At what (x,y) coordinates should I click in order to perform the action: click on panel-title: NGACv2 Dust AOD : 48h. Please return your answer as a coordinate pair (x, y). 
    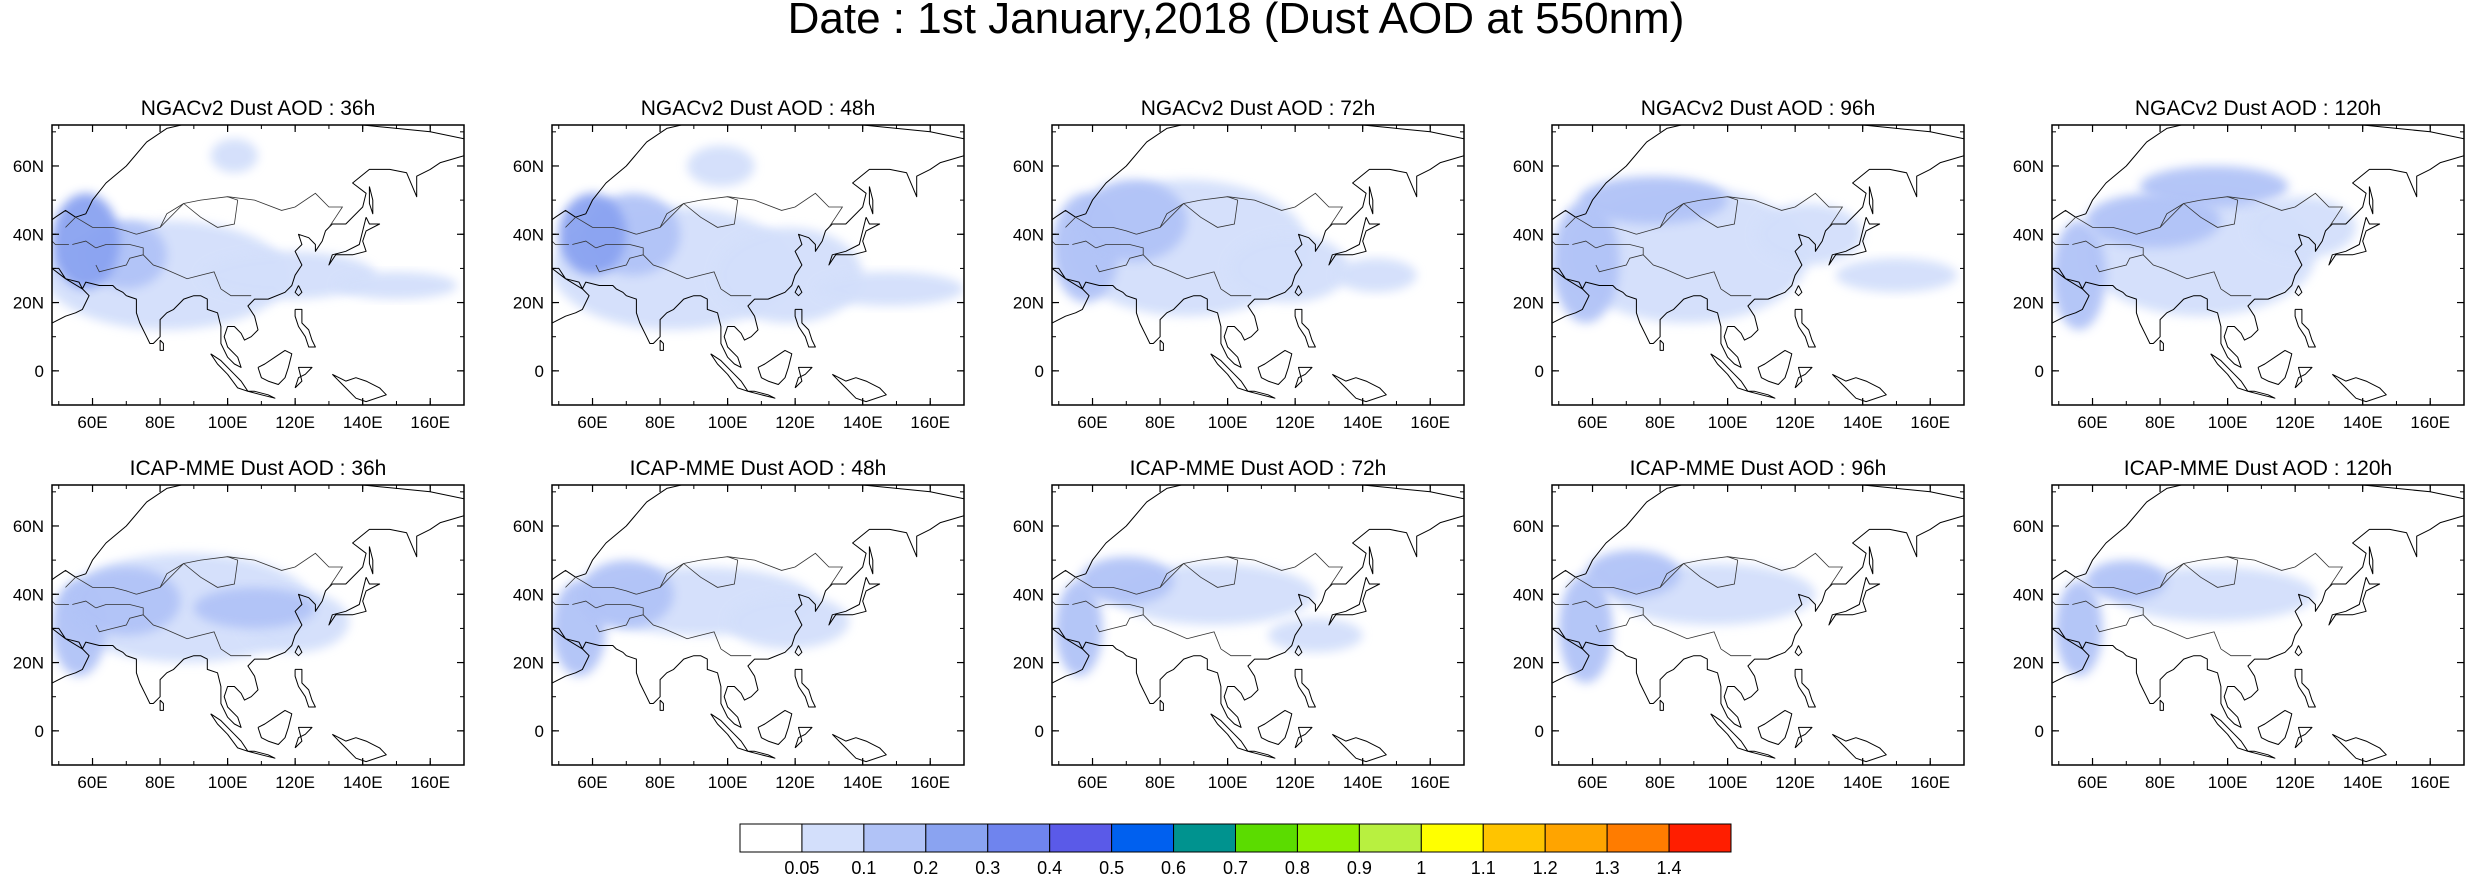
    Looking at the image, I should click on (758, 108).